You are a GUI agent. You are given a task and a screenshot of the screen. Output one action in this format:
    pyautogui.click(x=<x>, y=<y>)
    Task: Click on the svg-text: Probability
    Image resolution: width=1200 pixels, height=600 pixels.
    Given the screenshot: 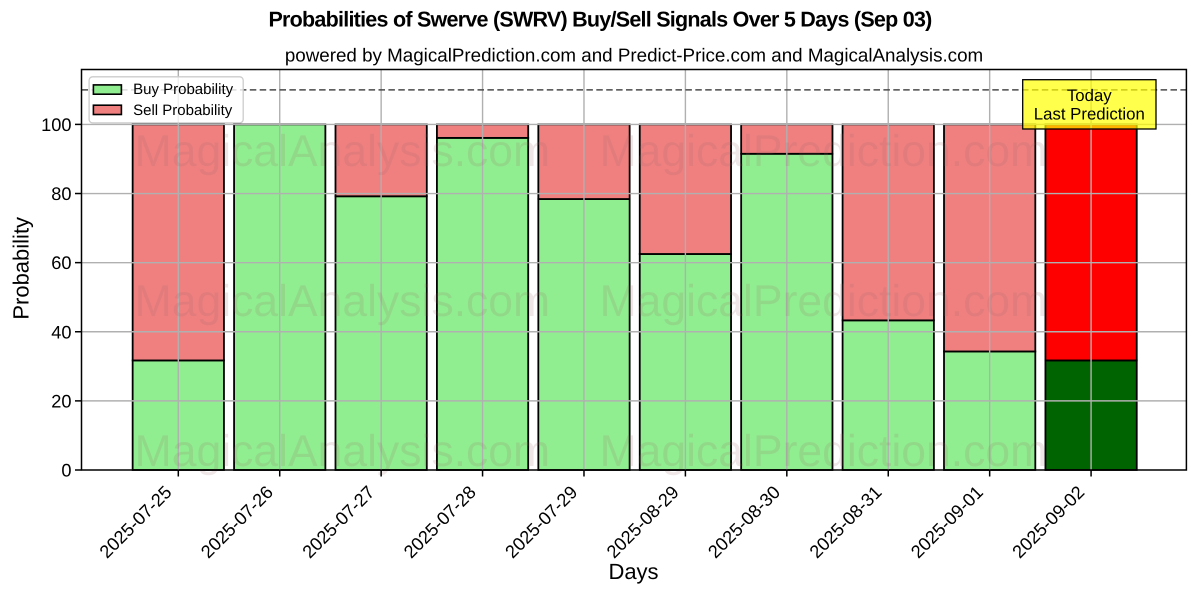 What is the action you would take?
    pyautogui.click(x=20, y=268)
    